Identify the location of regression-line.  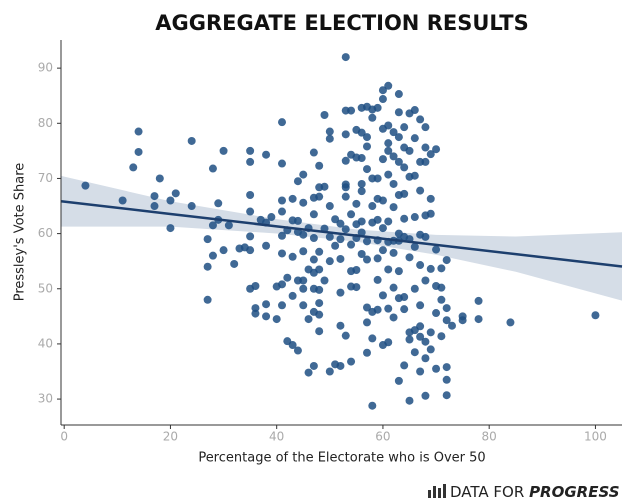
(341, 233).